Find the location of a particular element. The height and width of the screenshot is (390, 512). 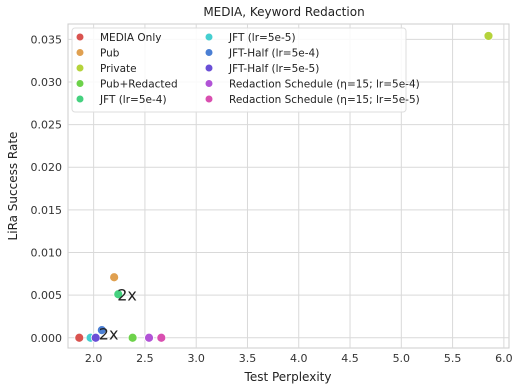

y-axis-ticks: 0.000 0.005 0.010 0.015 0.020 0.025 0.030 0.035 is located at coordinates (47, 188).